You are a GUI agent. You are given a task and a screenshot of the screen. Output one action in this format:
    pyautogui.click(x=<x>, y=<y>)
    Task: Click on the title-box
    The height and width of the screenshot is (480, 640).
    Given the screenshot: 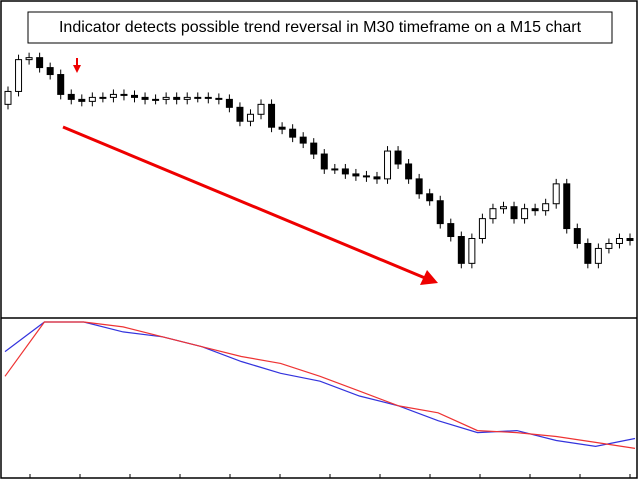 What is the action you would take?
    pyautogui.click(x=320, y=27)
    